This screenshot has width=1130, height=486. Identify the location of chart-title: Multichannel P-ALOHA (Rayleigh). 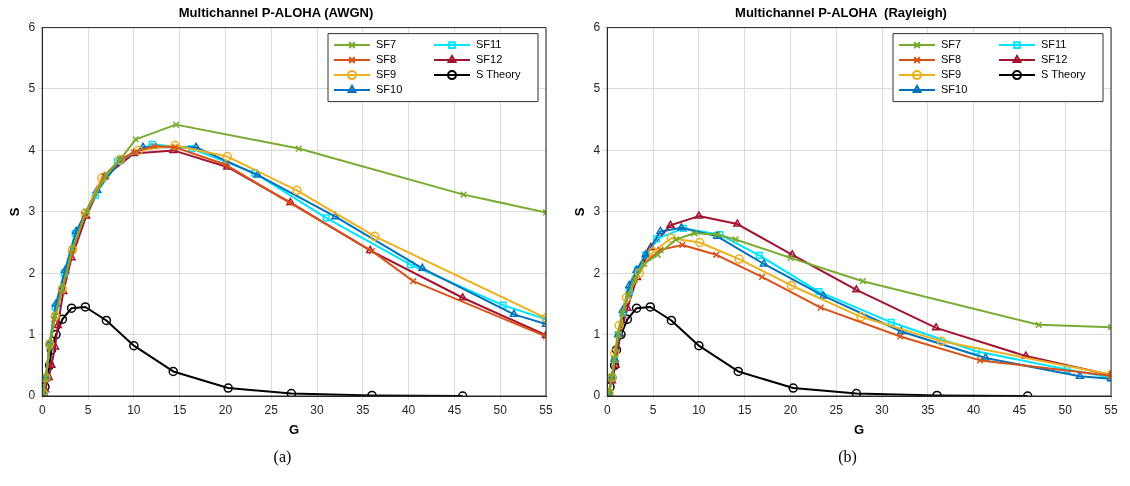
(841, 13).